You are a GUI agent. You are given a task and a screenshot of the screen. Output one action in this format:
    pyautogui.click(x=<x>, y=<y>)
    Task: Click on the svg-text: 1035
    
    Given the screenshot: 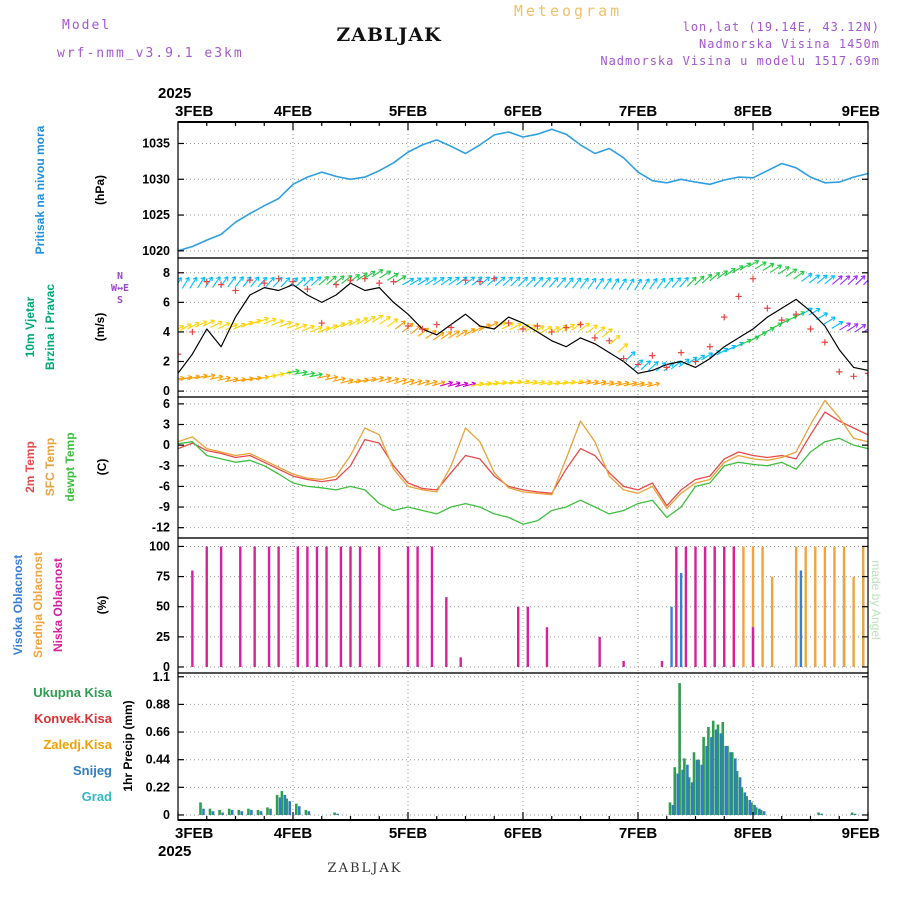 What is the action you would take?
    pyautogui.click(x=156, y=143)
    